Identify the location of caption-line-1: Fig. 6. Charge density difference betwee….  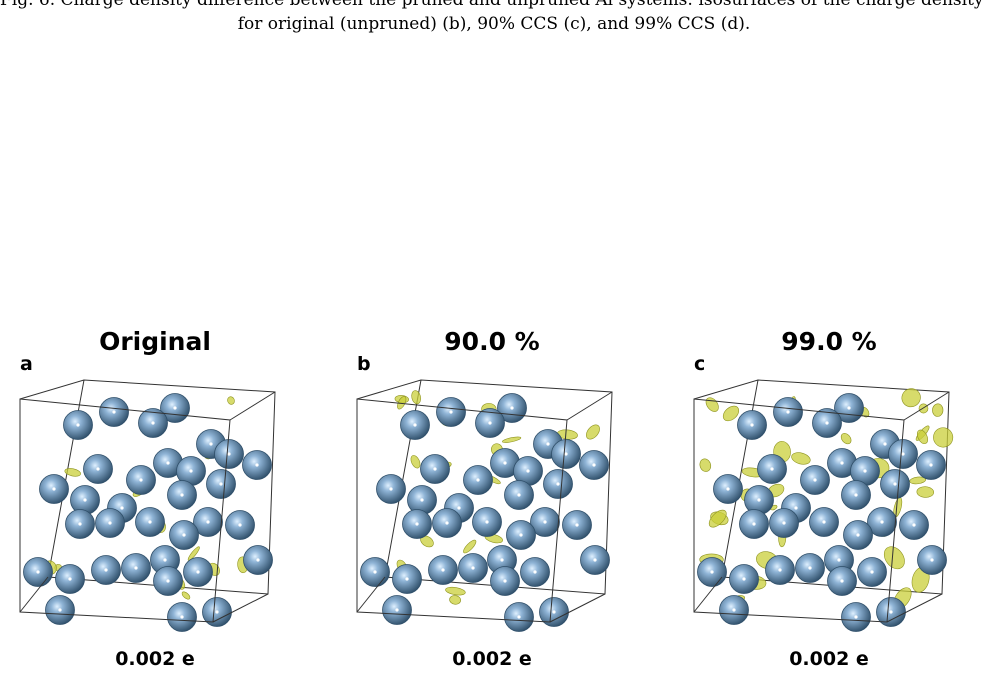
(494, 5).